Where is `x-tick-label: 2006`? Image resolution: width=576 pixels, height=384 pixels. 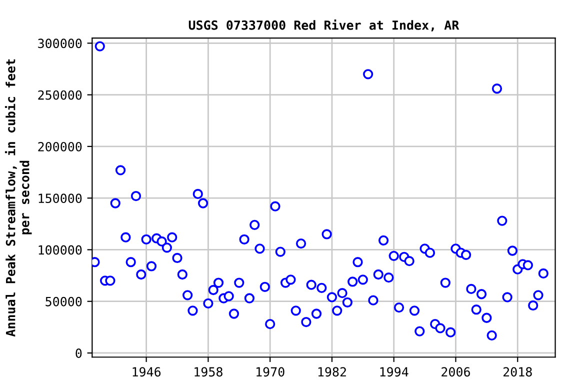 x-tick-label: 2006 is located at coordinates (456, 372).